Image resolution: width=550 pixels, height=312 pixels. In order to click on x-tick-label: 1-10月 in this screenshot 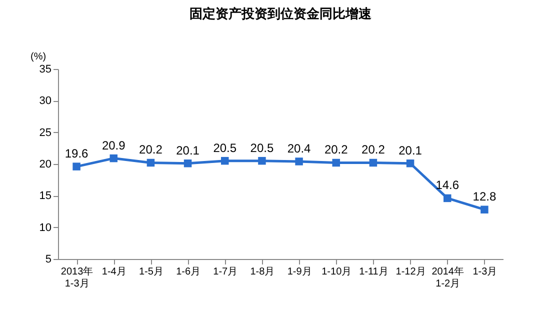, I will do `click(337, 272)`.